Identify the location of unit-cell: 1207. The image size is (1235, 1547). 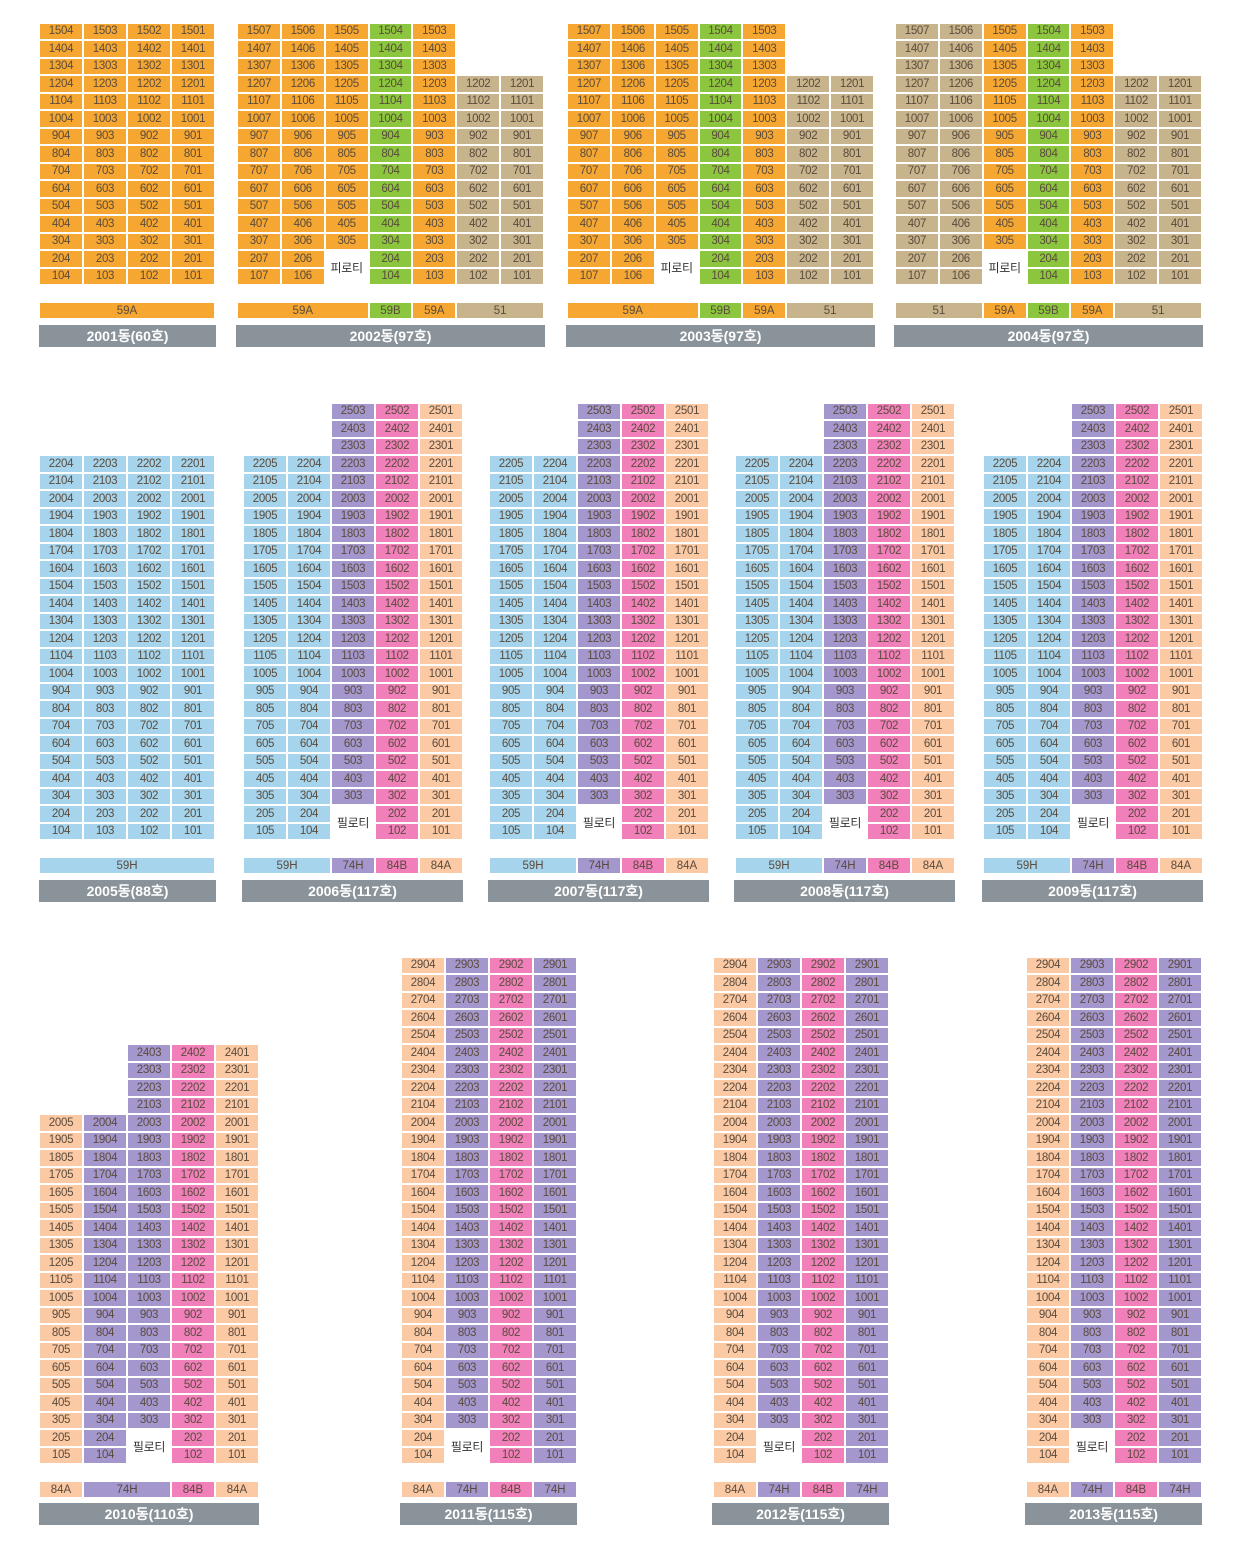
(259, 84).